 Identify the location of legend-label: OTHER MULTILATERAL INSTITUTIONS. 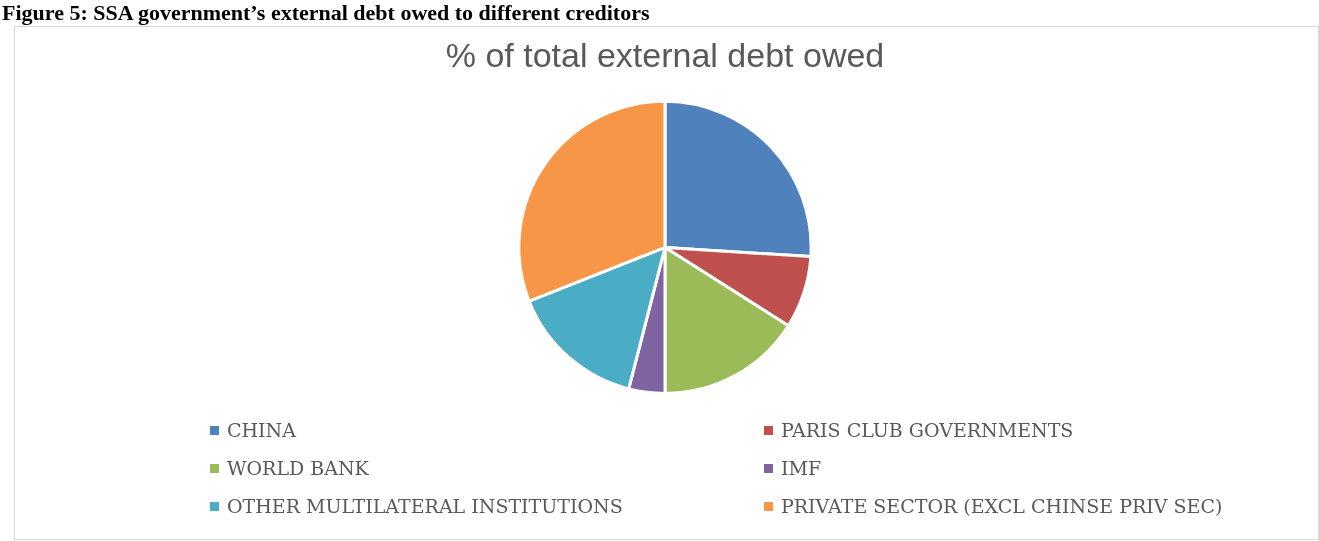
(425, 506).